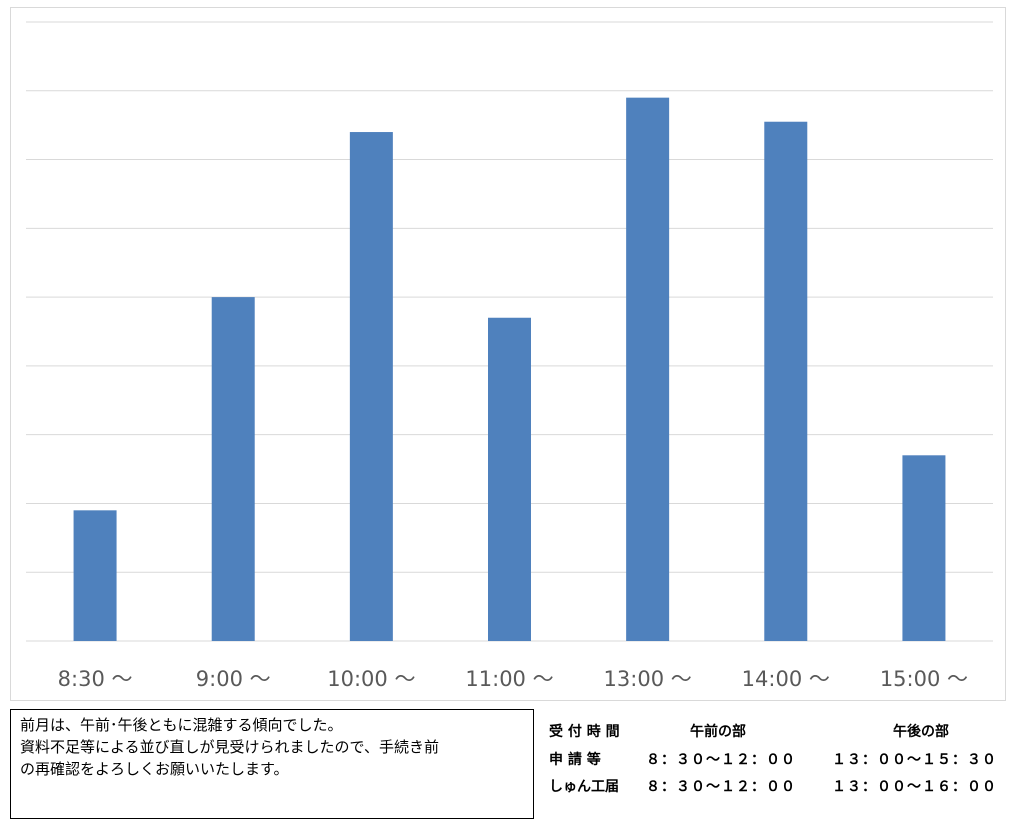  What do you see at coordinates (229, 747) in the screenshot?
I see `note-line: 資料不足等による並び直しが見受けられましたので、手続き前` at bounding box center [229, 747].